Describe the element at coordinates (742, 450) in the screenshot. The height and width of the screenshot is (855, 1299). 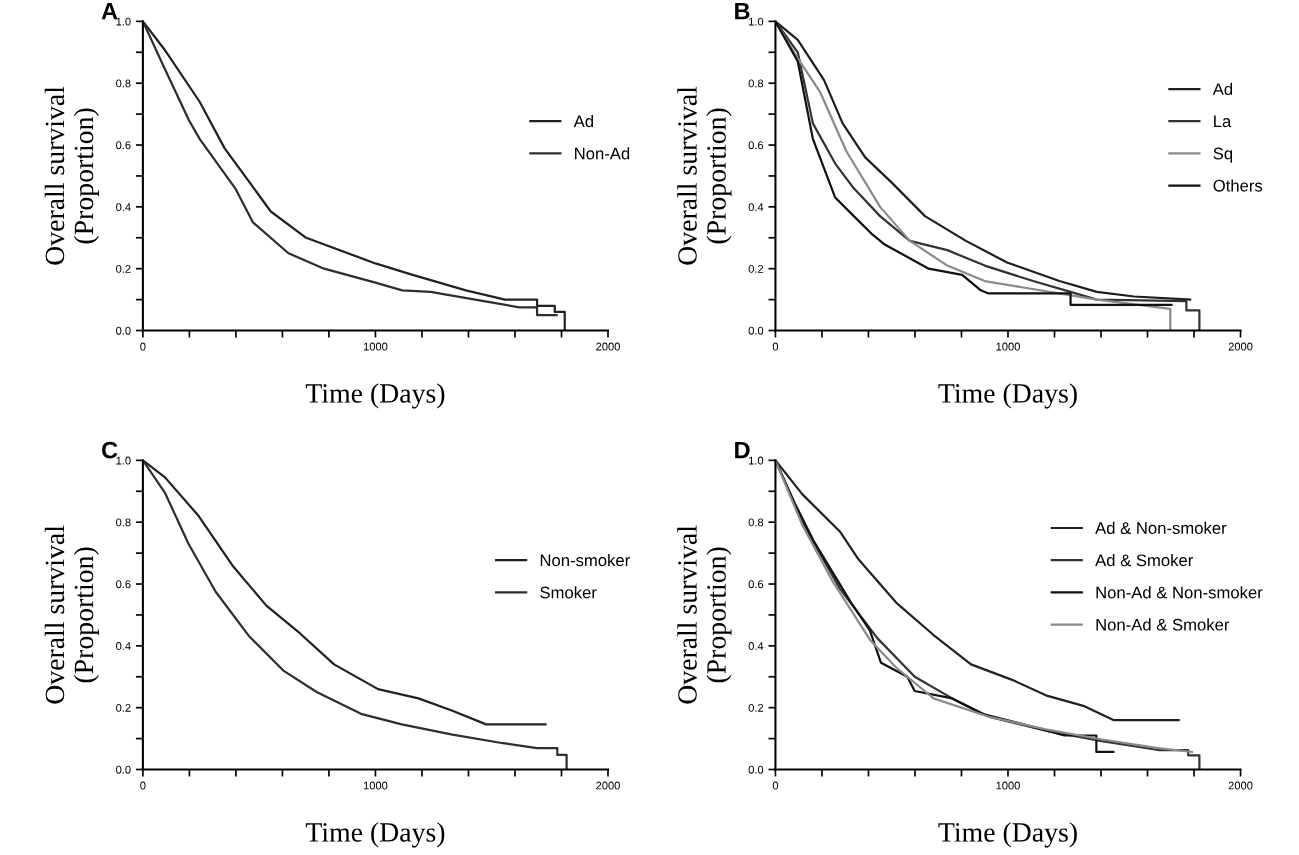
I see `chart-title: D` at that location.